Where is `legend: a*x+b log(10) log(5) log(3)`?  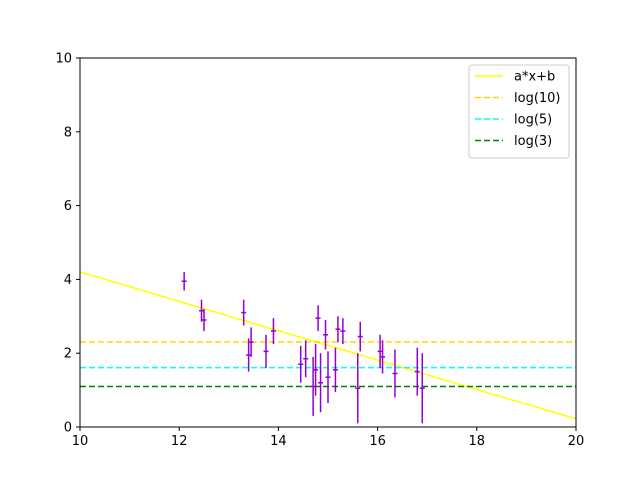
legend: a*x+b log(10) log(5) log(3) is located at coordinates (519, 111).